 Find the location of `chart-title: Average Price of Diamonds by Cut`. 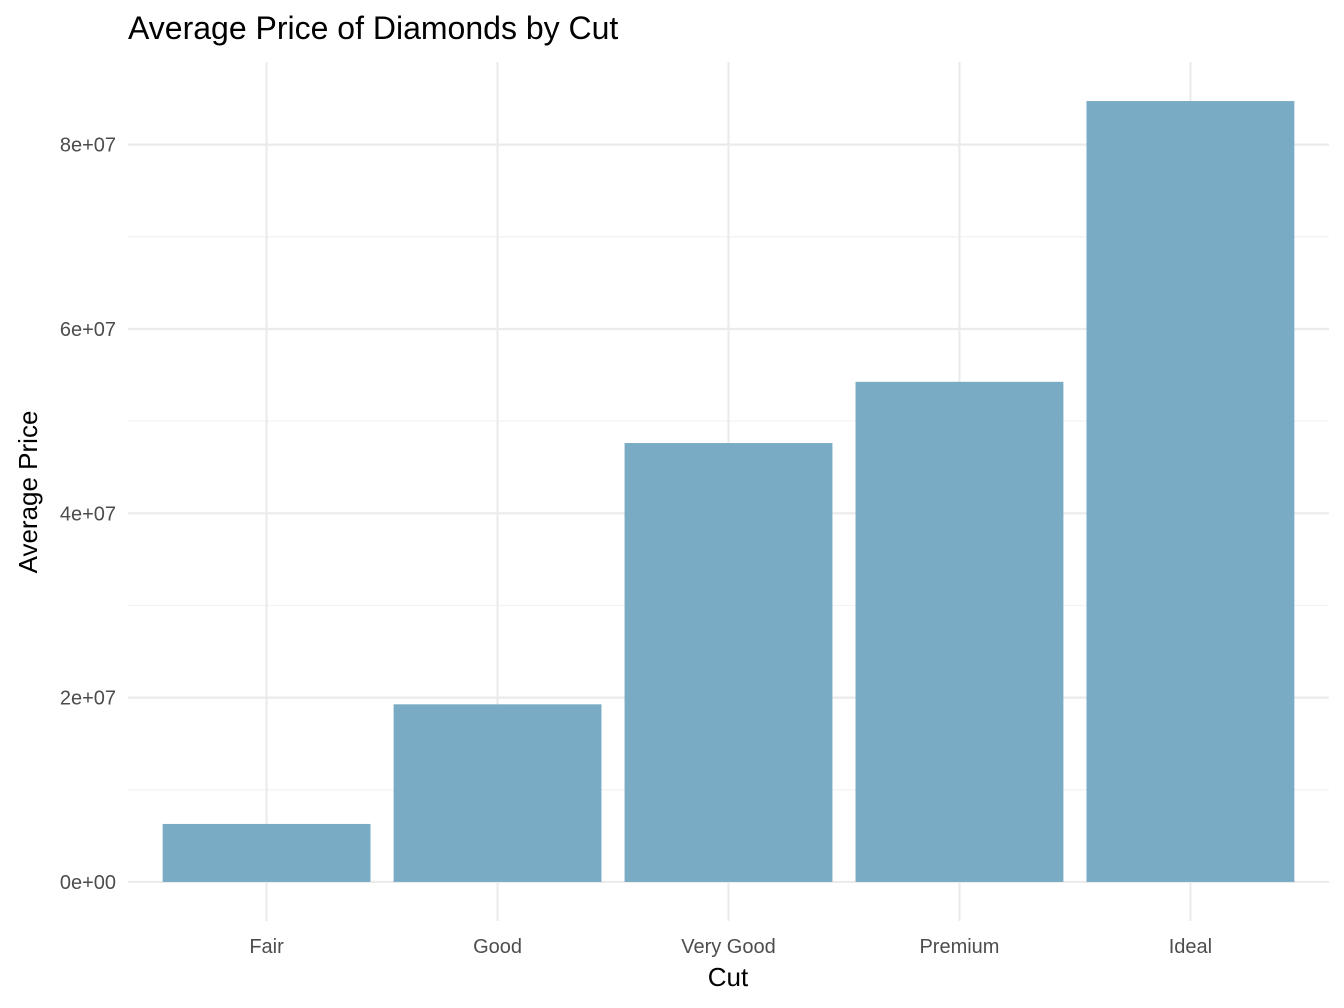

chart-title: Average Price of Diamonds by Cut is located at coordinates (373, 28).